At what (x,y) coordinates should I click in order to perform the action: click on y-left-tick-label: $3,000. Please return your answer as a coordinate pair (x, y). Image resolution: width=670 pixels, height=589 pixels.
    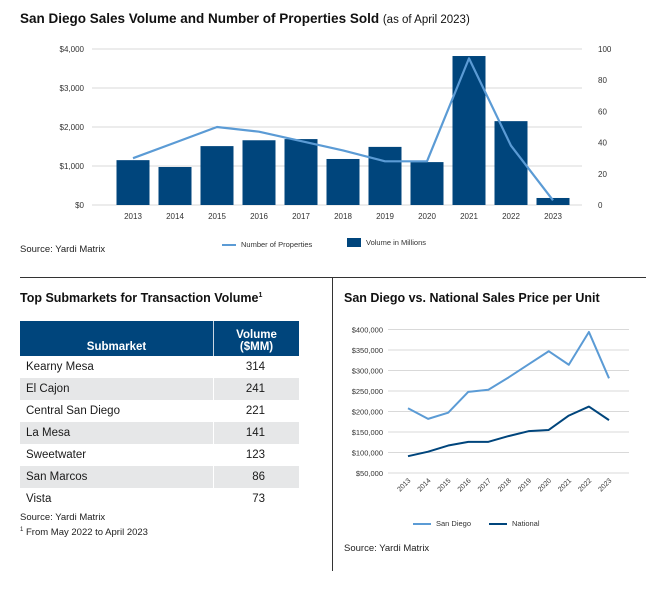
    Looking at the image, I should click on (72, 88).